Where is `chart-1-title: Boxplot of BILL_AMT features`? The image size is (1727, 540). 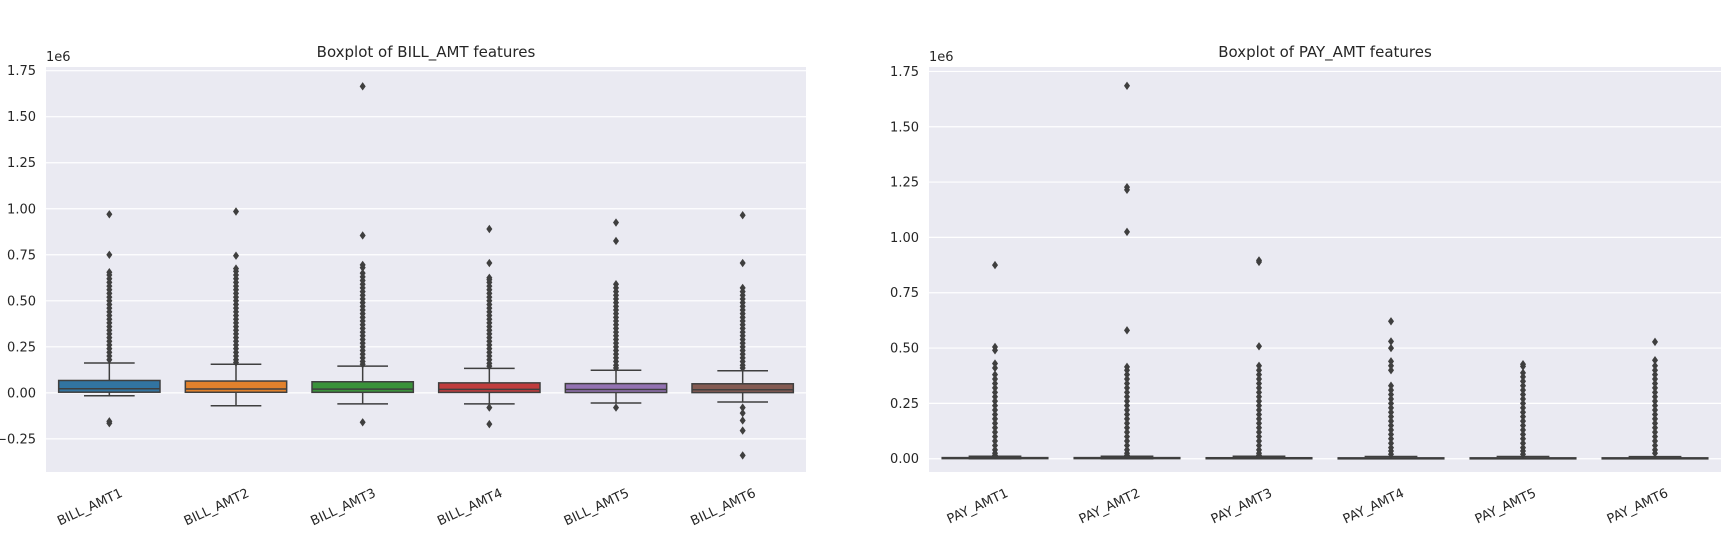
chart-1-title: Boxplot of BILL_AMT features is located at coordinates (426, 52).